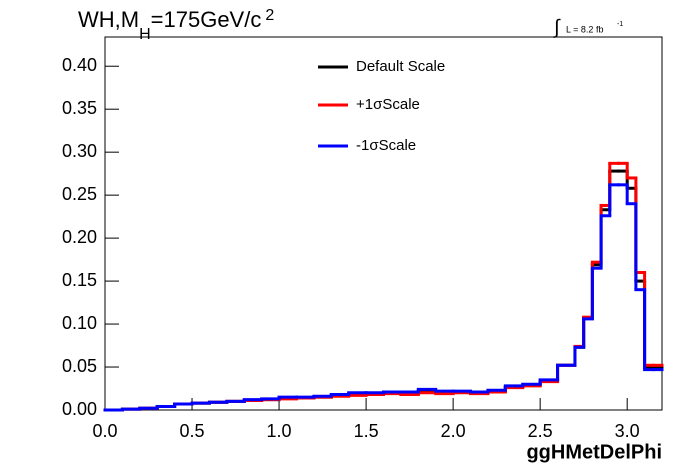  What do you see at coordinates (279, 431) in the screenshot?
I see `x-tick-label: 1.0` at bounding box center [279, 431].